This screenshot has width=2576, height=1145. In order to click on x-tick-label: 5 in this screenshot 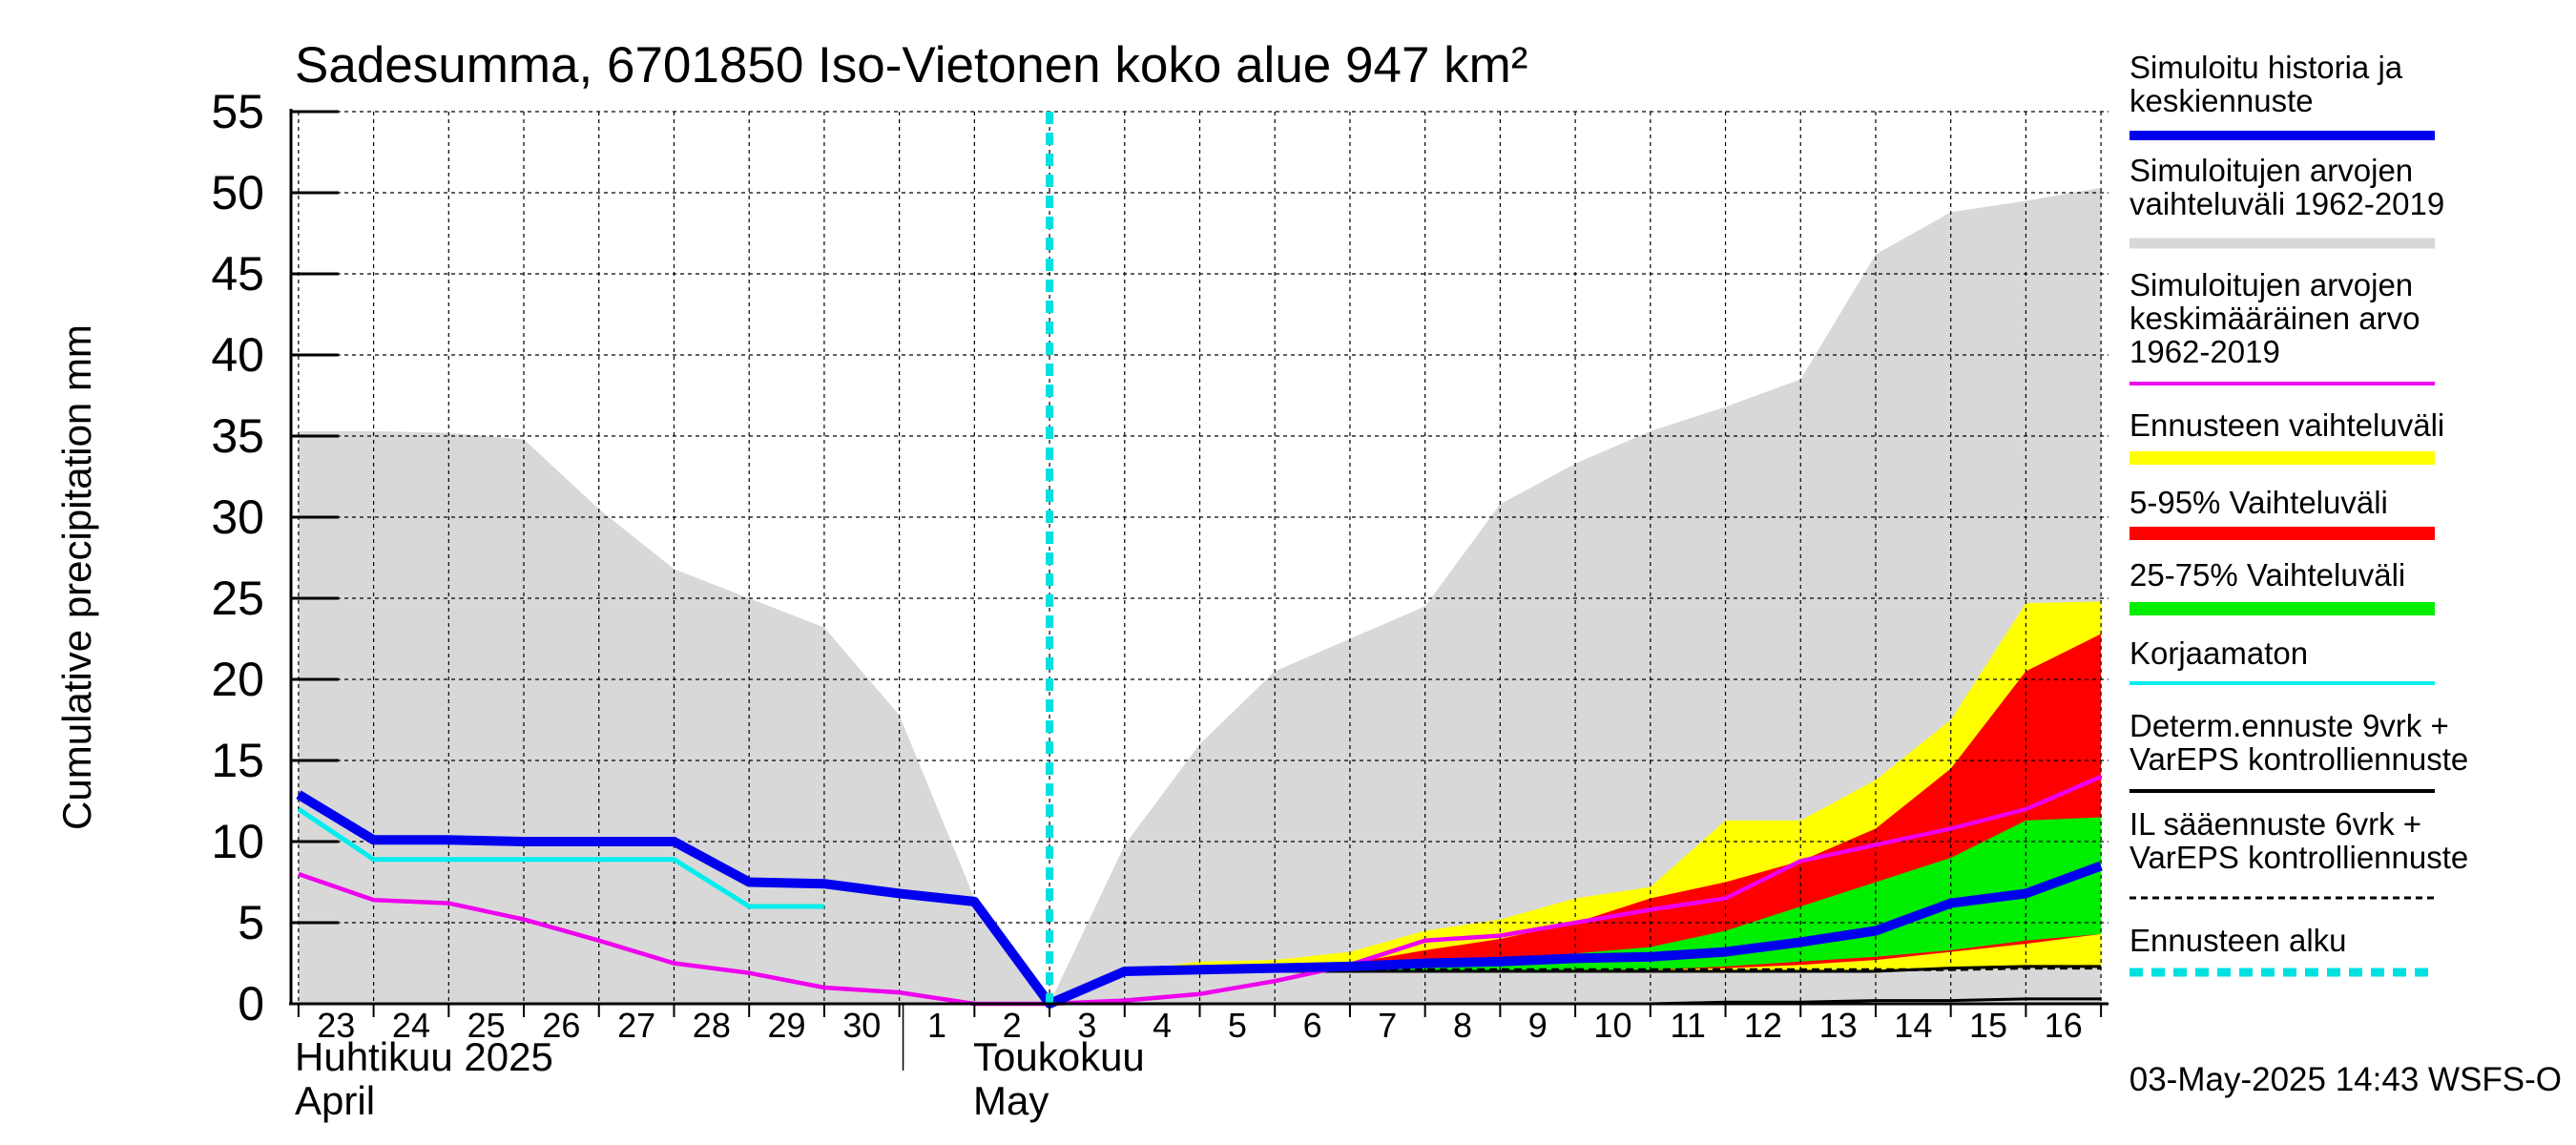, I will do `click(1237, 1025)`.